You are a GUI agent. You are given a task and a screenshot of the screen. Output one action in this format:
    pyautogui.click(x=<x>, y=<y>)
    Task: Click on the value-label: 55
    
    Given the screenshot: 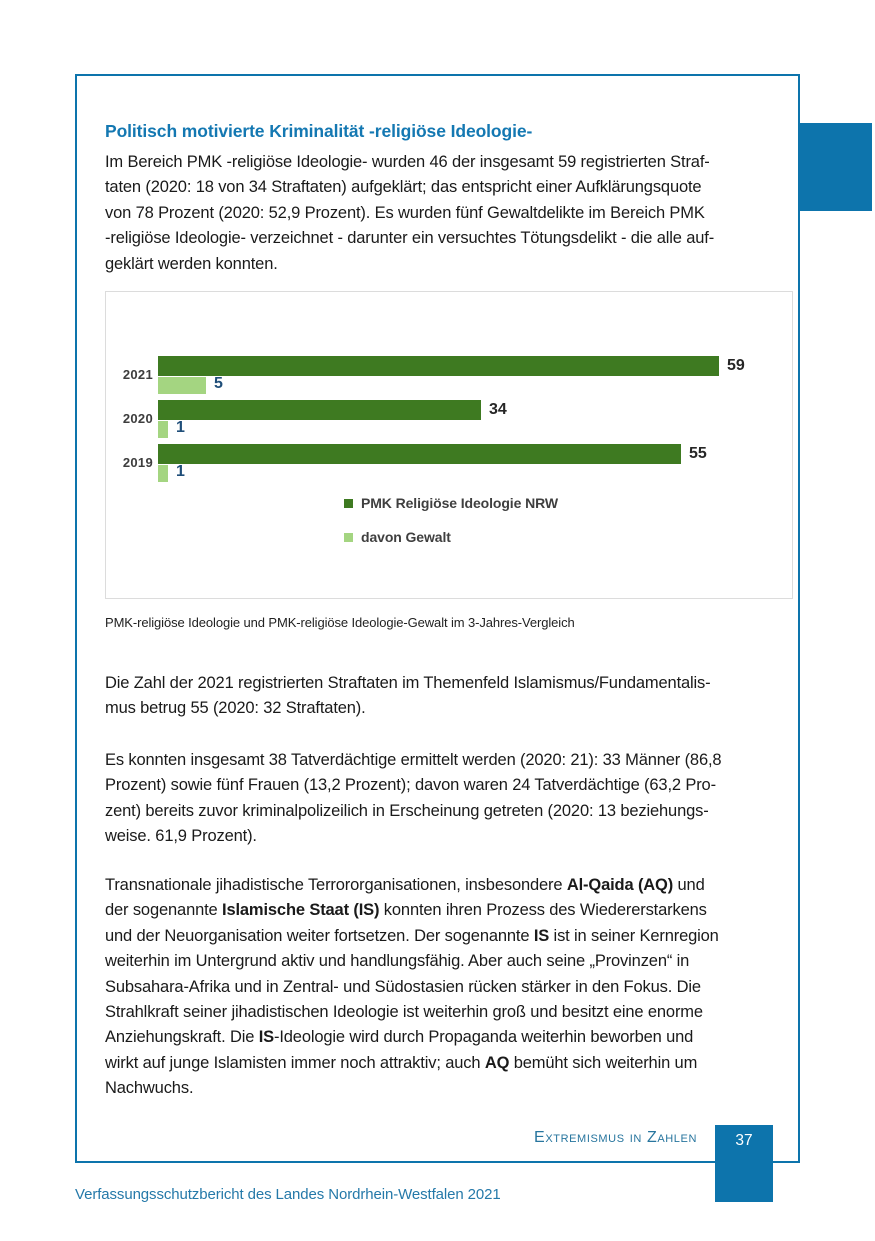 What is the action you would take?
    pyautogui.click(x=698, y=453)
    